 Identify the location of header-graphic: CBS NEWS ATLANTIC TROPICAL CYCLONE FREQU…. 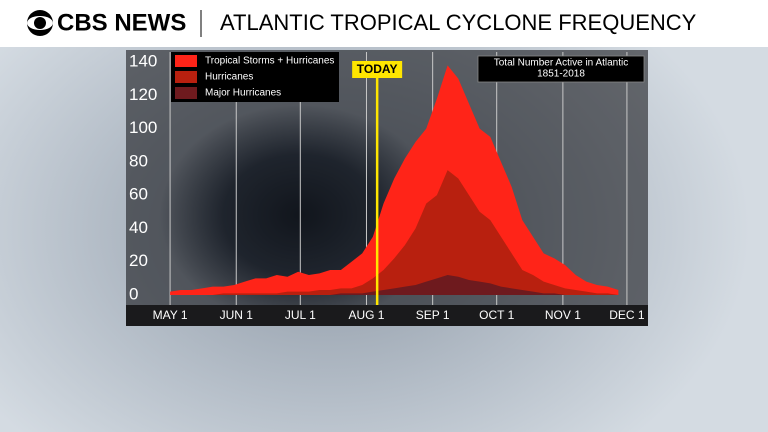
(362, 23).